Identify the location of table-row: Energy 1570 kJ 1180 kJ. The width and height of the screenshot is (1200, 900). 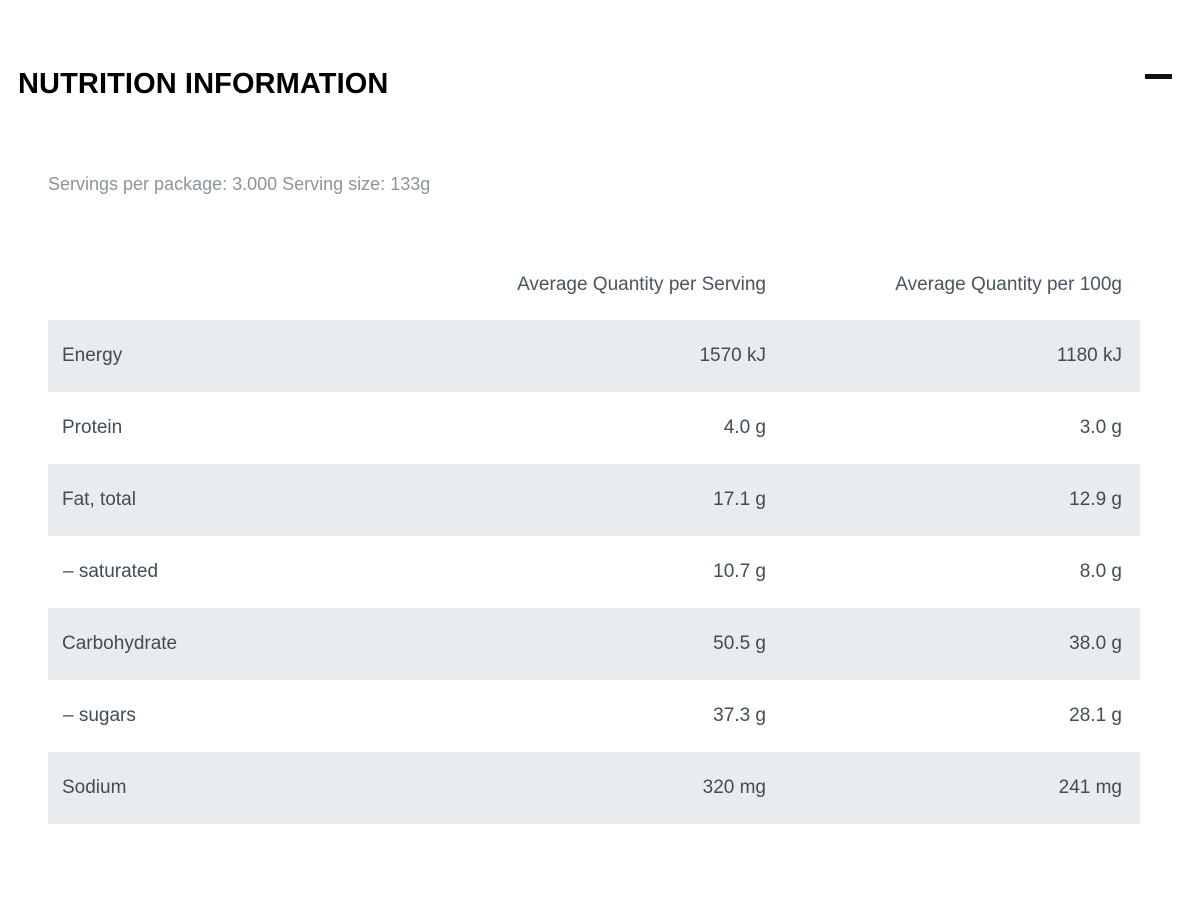
(594, 356).